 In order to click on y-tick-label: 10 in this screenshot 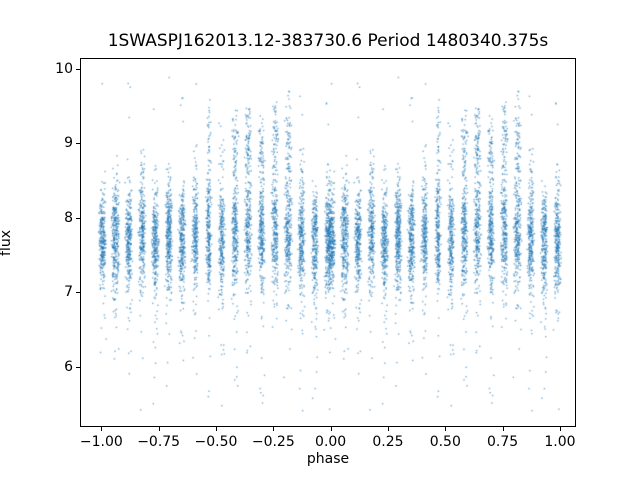, I will do `click(64, 68)`.